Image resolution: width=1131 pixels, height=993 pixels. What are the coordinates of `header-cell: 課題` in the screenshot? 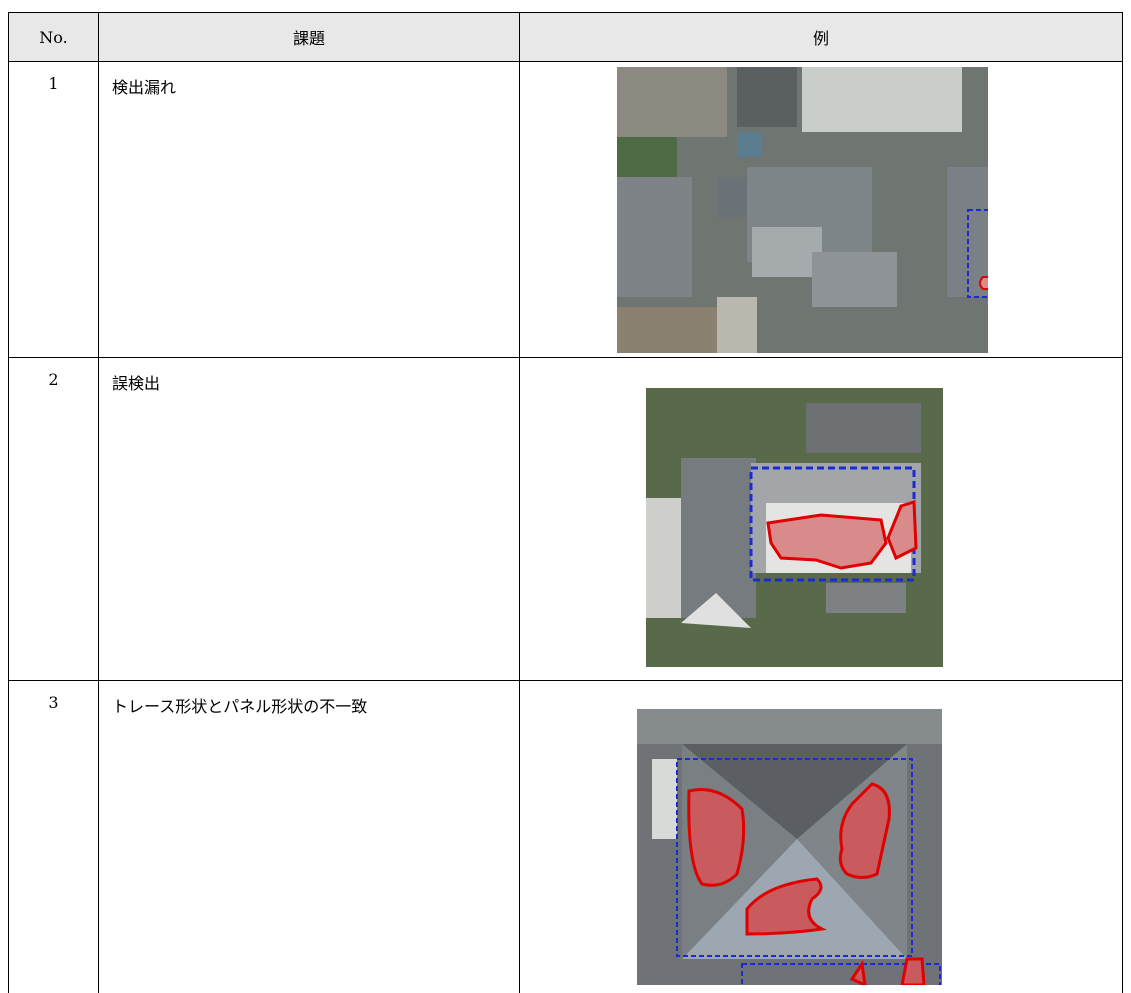 It's located at (309, 37).